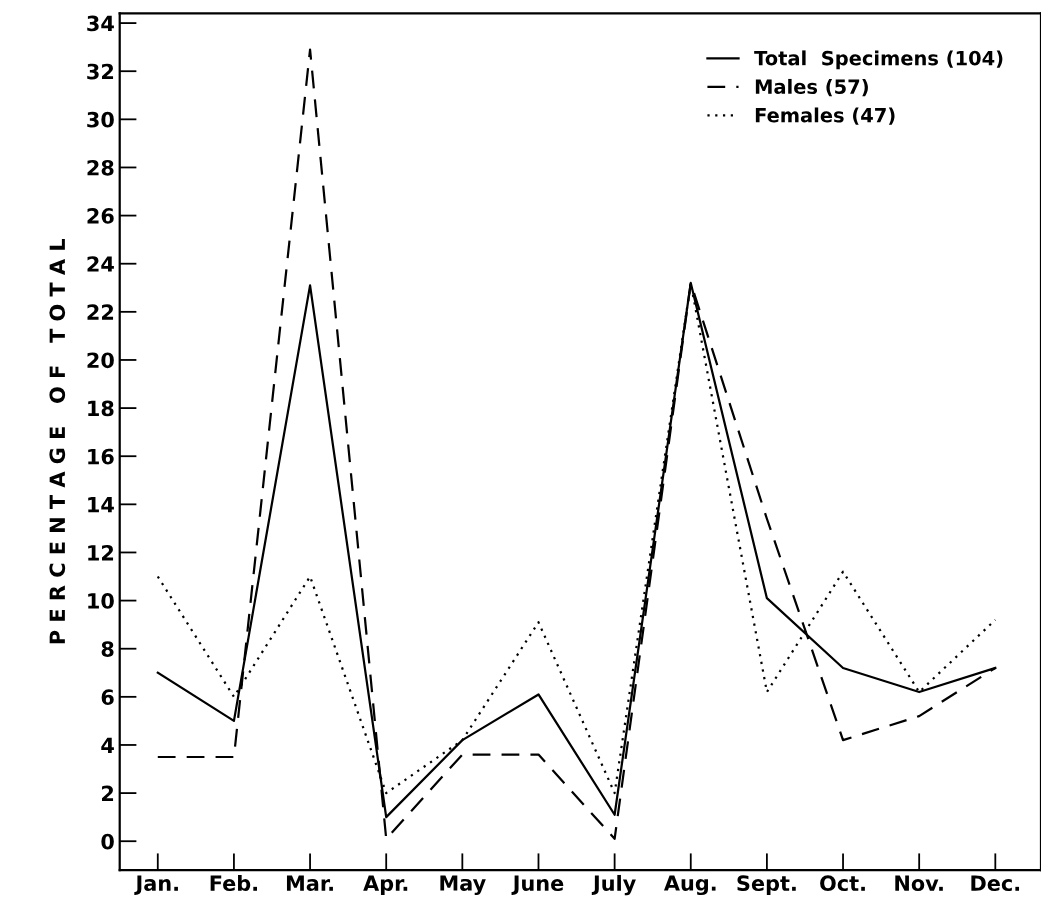  I want to click on y-tick-label: 26, so click(100, 216).